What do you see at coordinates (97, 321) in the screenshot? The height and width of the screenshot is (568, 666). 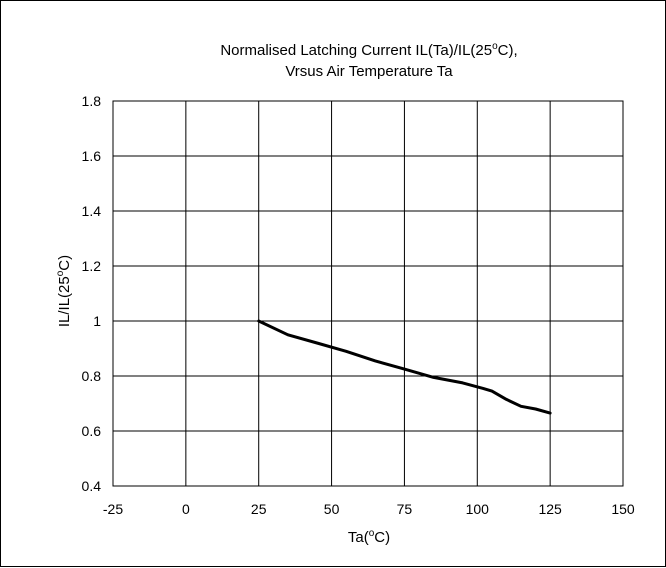 I see `y-tick-label: 1` at bounding box center [97, 321].